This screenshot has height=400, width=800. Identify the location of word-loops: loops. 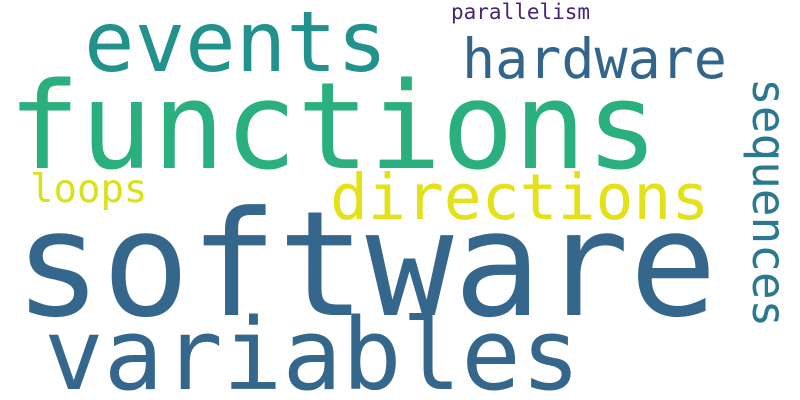
(89, 189).